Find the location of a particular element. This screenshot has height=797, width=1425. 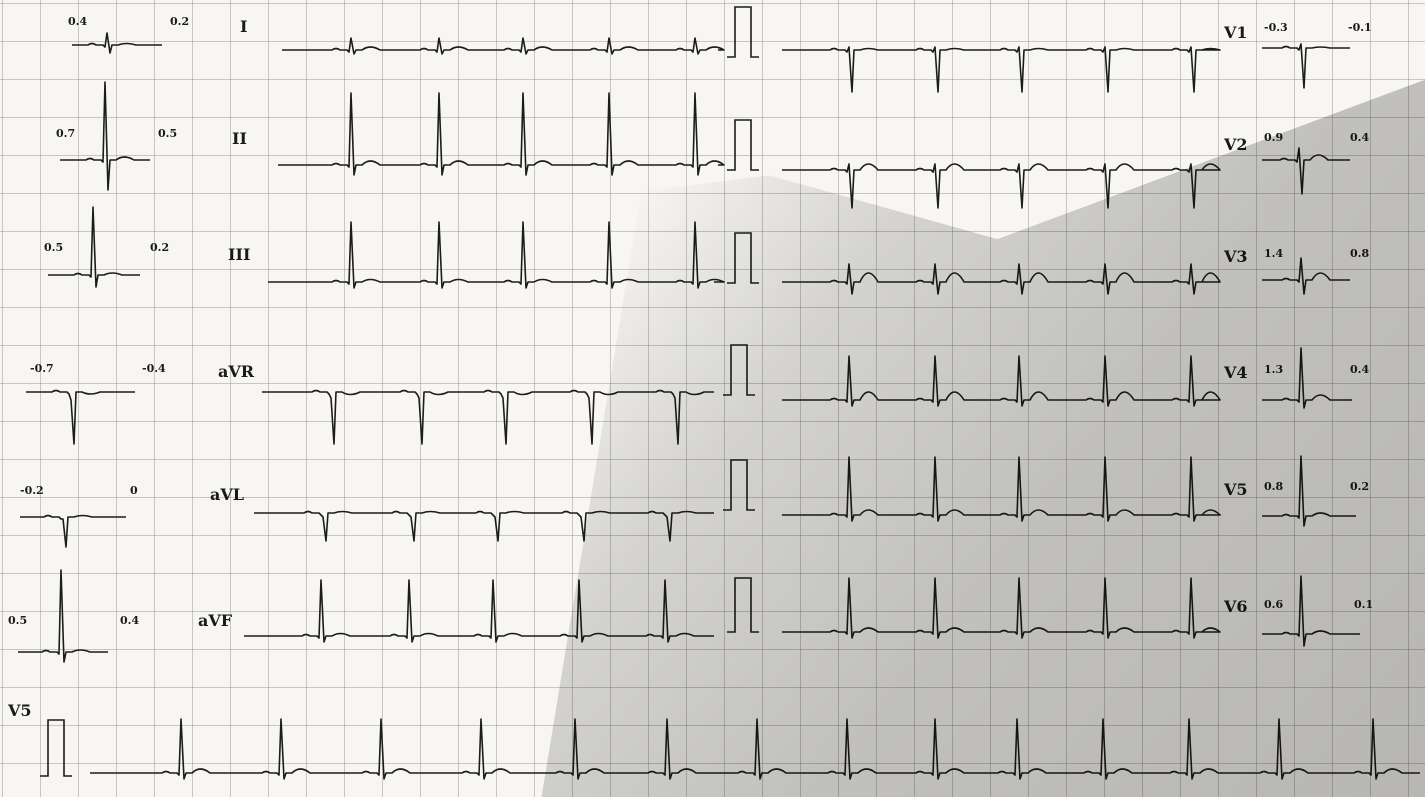

value-ii-left: 0.7 is located at coordinates (65, 133).